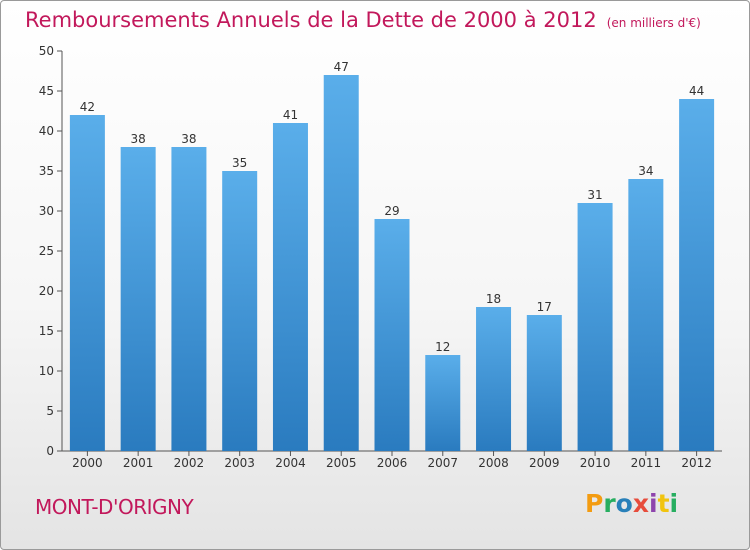 The height and width of the screenshot is (550, 750). Describe the element at coordinates (46, 331) in the screenshot. I see `y-tick-label: 15` at that location.